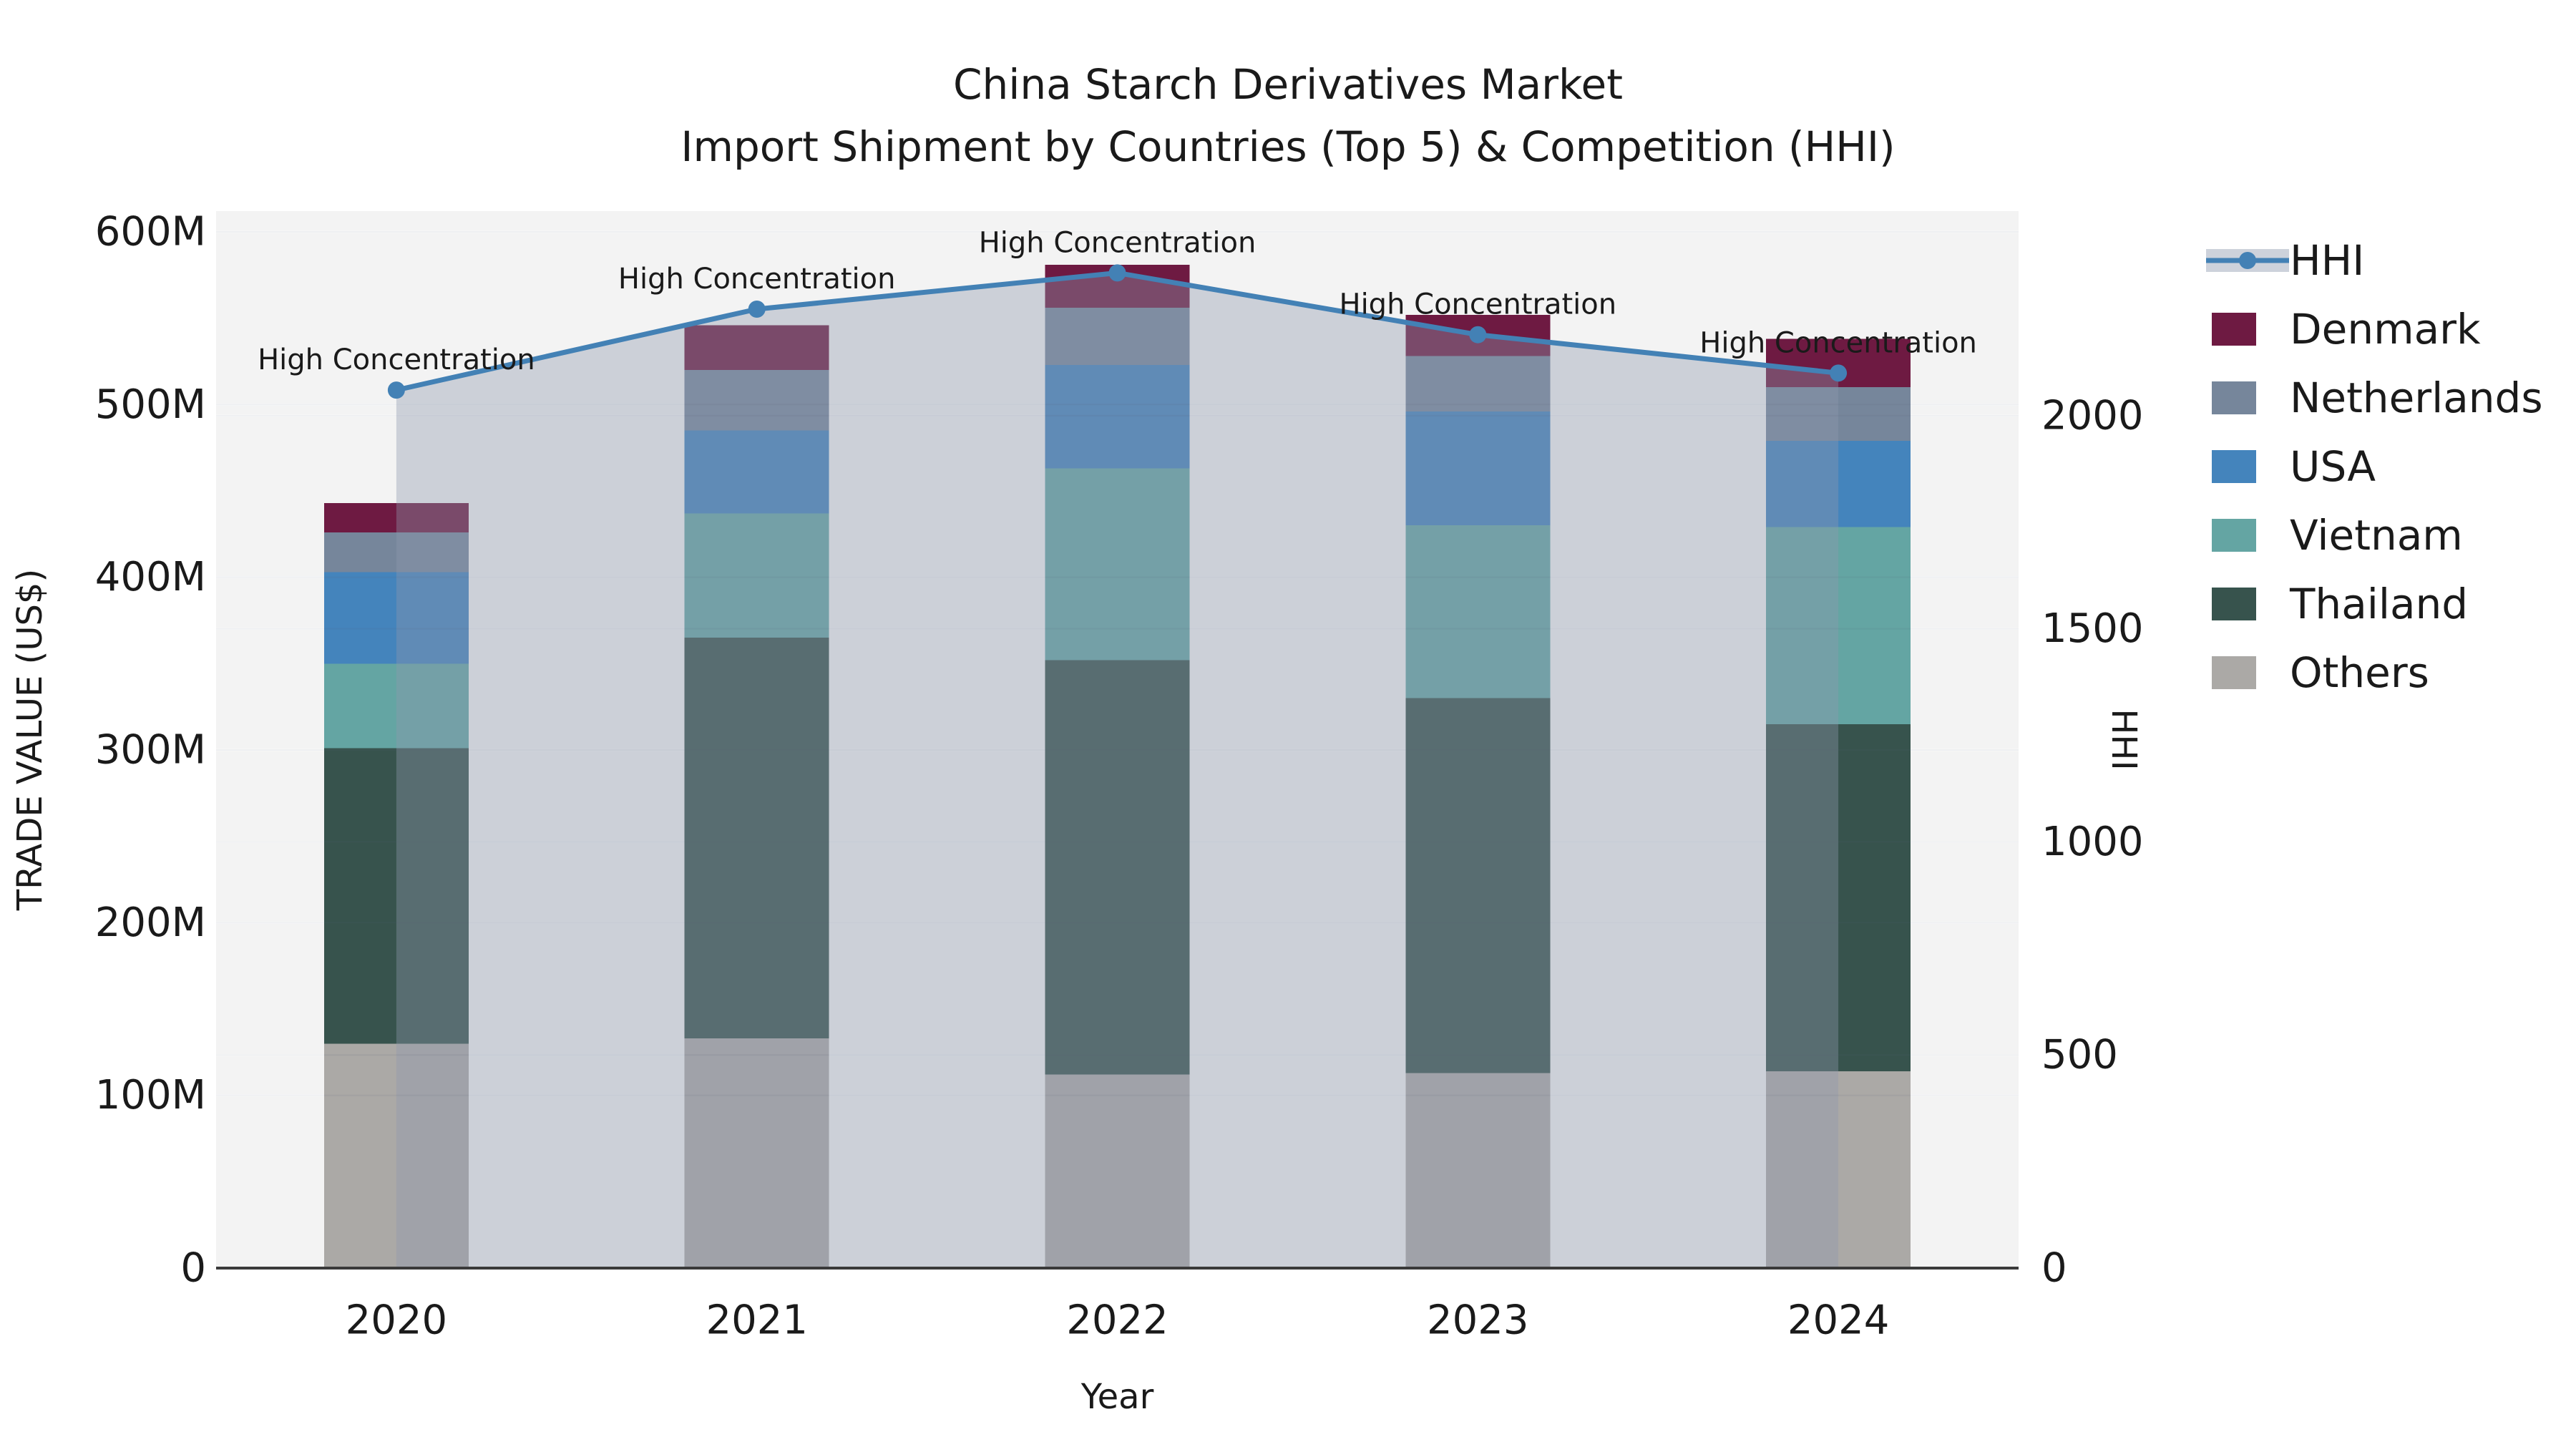 The width and height of the screenshot is (2576, 1452). I want to click on x-tick-2023: 2023, so click(1478, 1321).